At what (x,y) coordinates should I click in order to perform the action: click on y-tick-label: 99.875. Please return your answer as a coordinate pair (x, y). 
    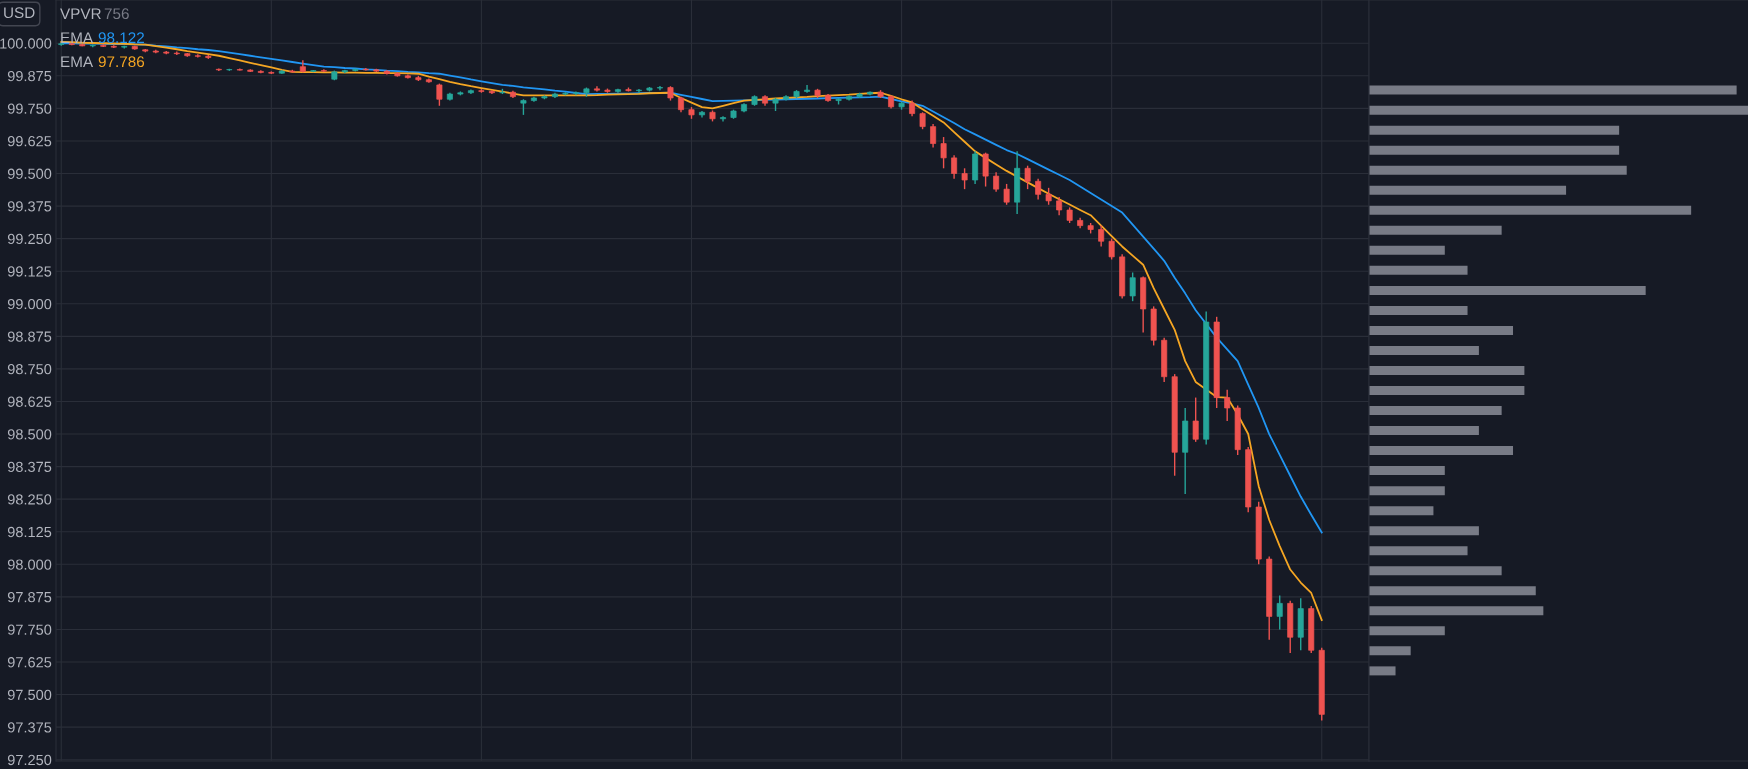
    Looking at the image, I should click on (29, 76).